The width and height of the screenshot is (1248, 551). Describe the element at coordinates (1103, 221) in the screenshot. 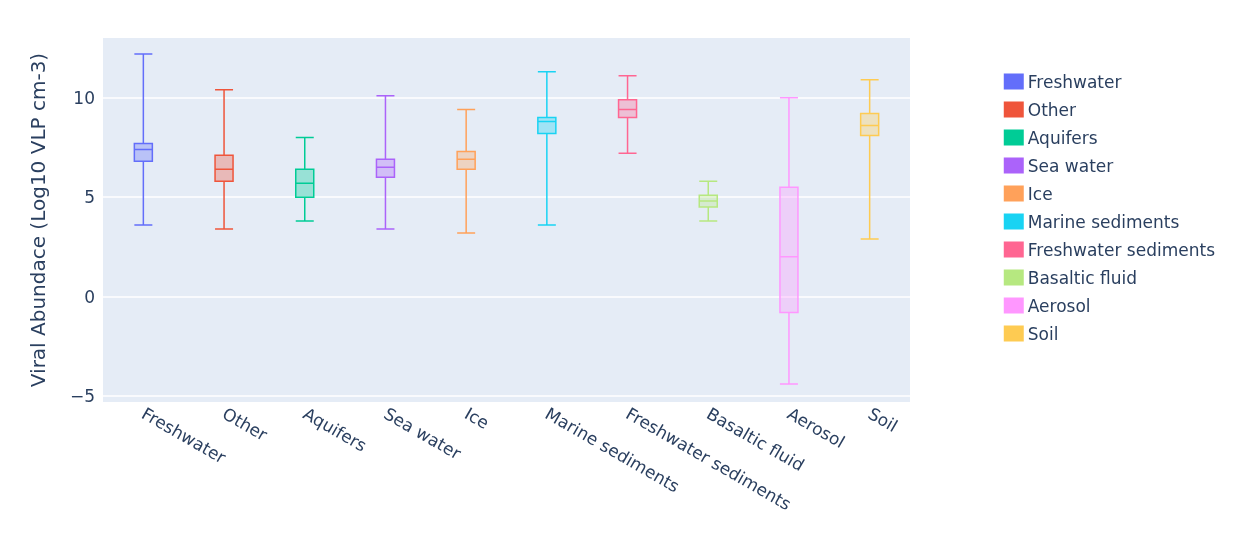

I see `legend-label: Marine sediments` at that location.